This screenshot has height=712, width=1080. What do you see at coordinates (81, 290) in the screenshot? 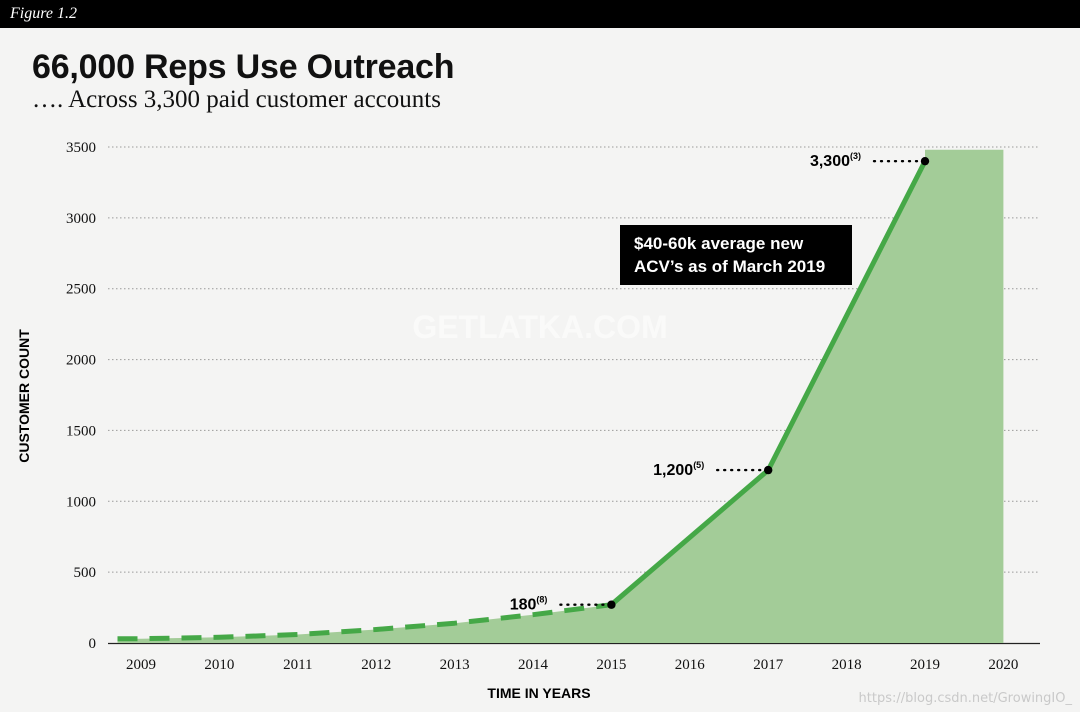
I see `y-tick-label: 2500` at bounding box center [81, 290].